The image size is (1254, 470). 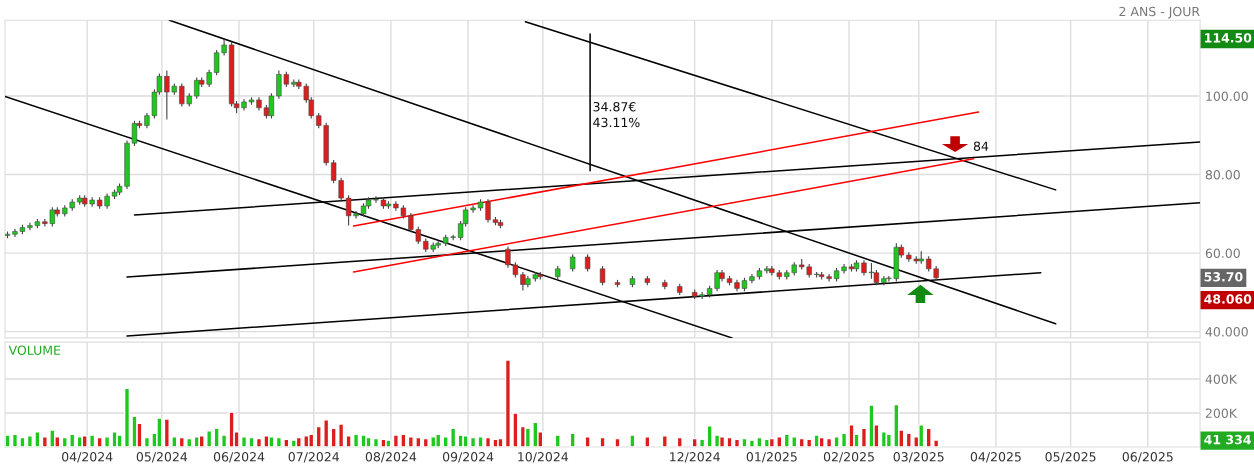 What do you see at coordinates (1221, 379) in the screenshot?
I see `y-tick-label: 400K` at bounding box center [1221, 379].